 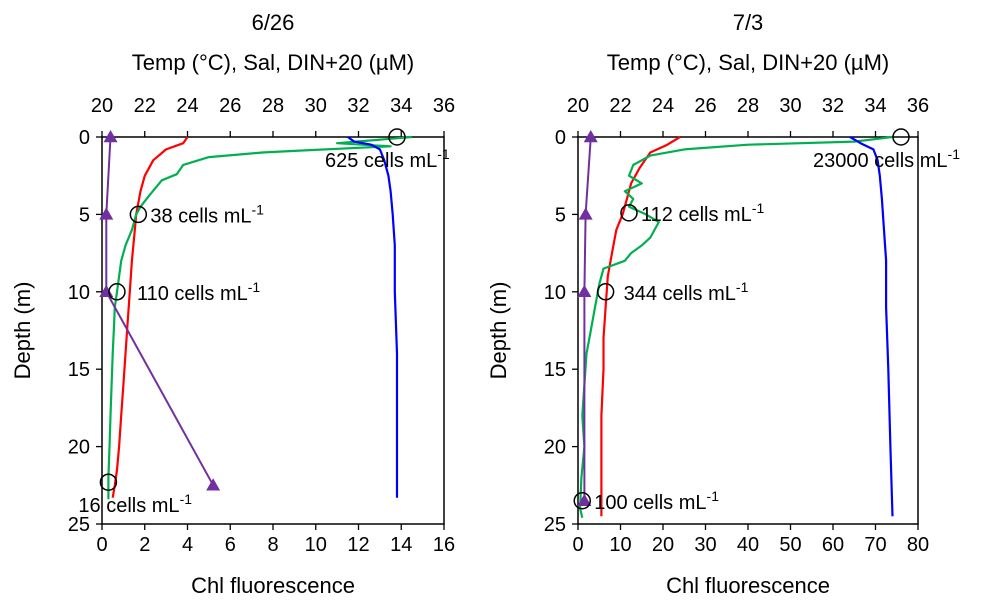 I want to click on bottom-tick-label: 16, so click(x=444, y=545).